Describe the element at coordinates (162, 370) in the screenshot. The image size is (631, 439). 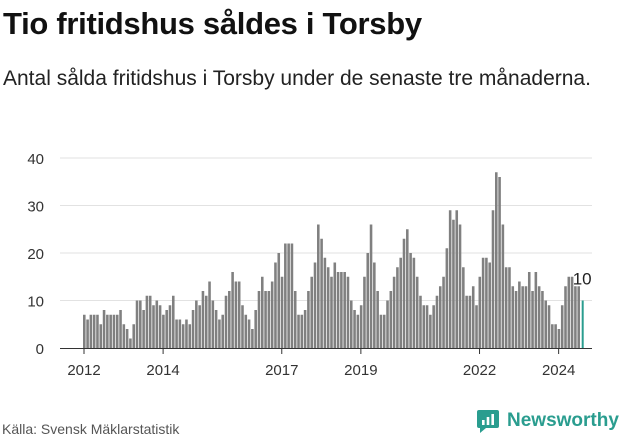
I see `x-tick-label: 2014` at that location.